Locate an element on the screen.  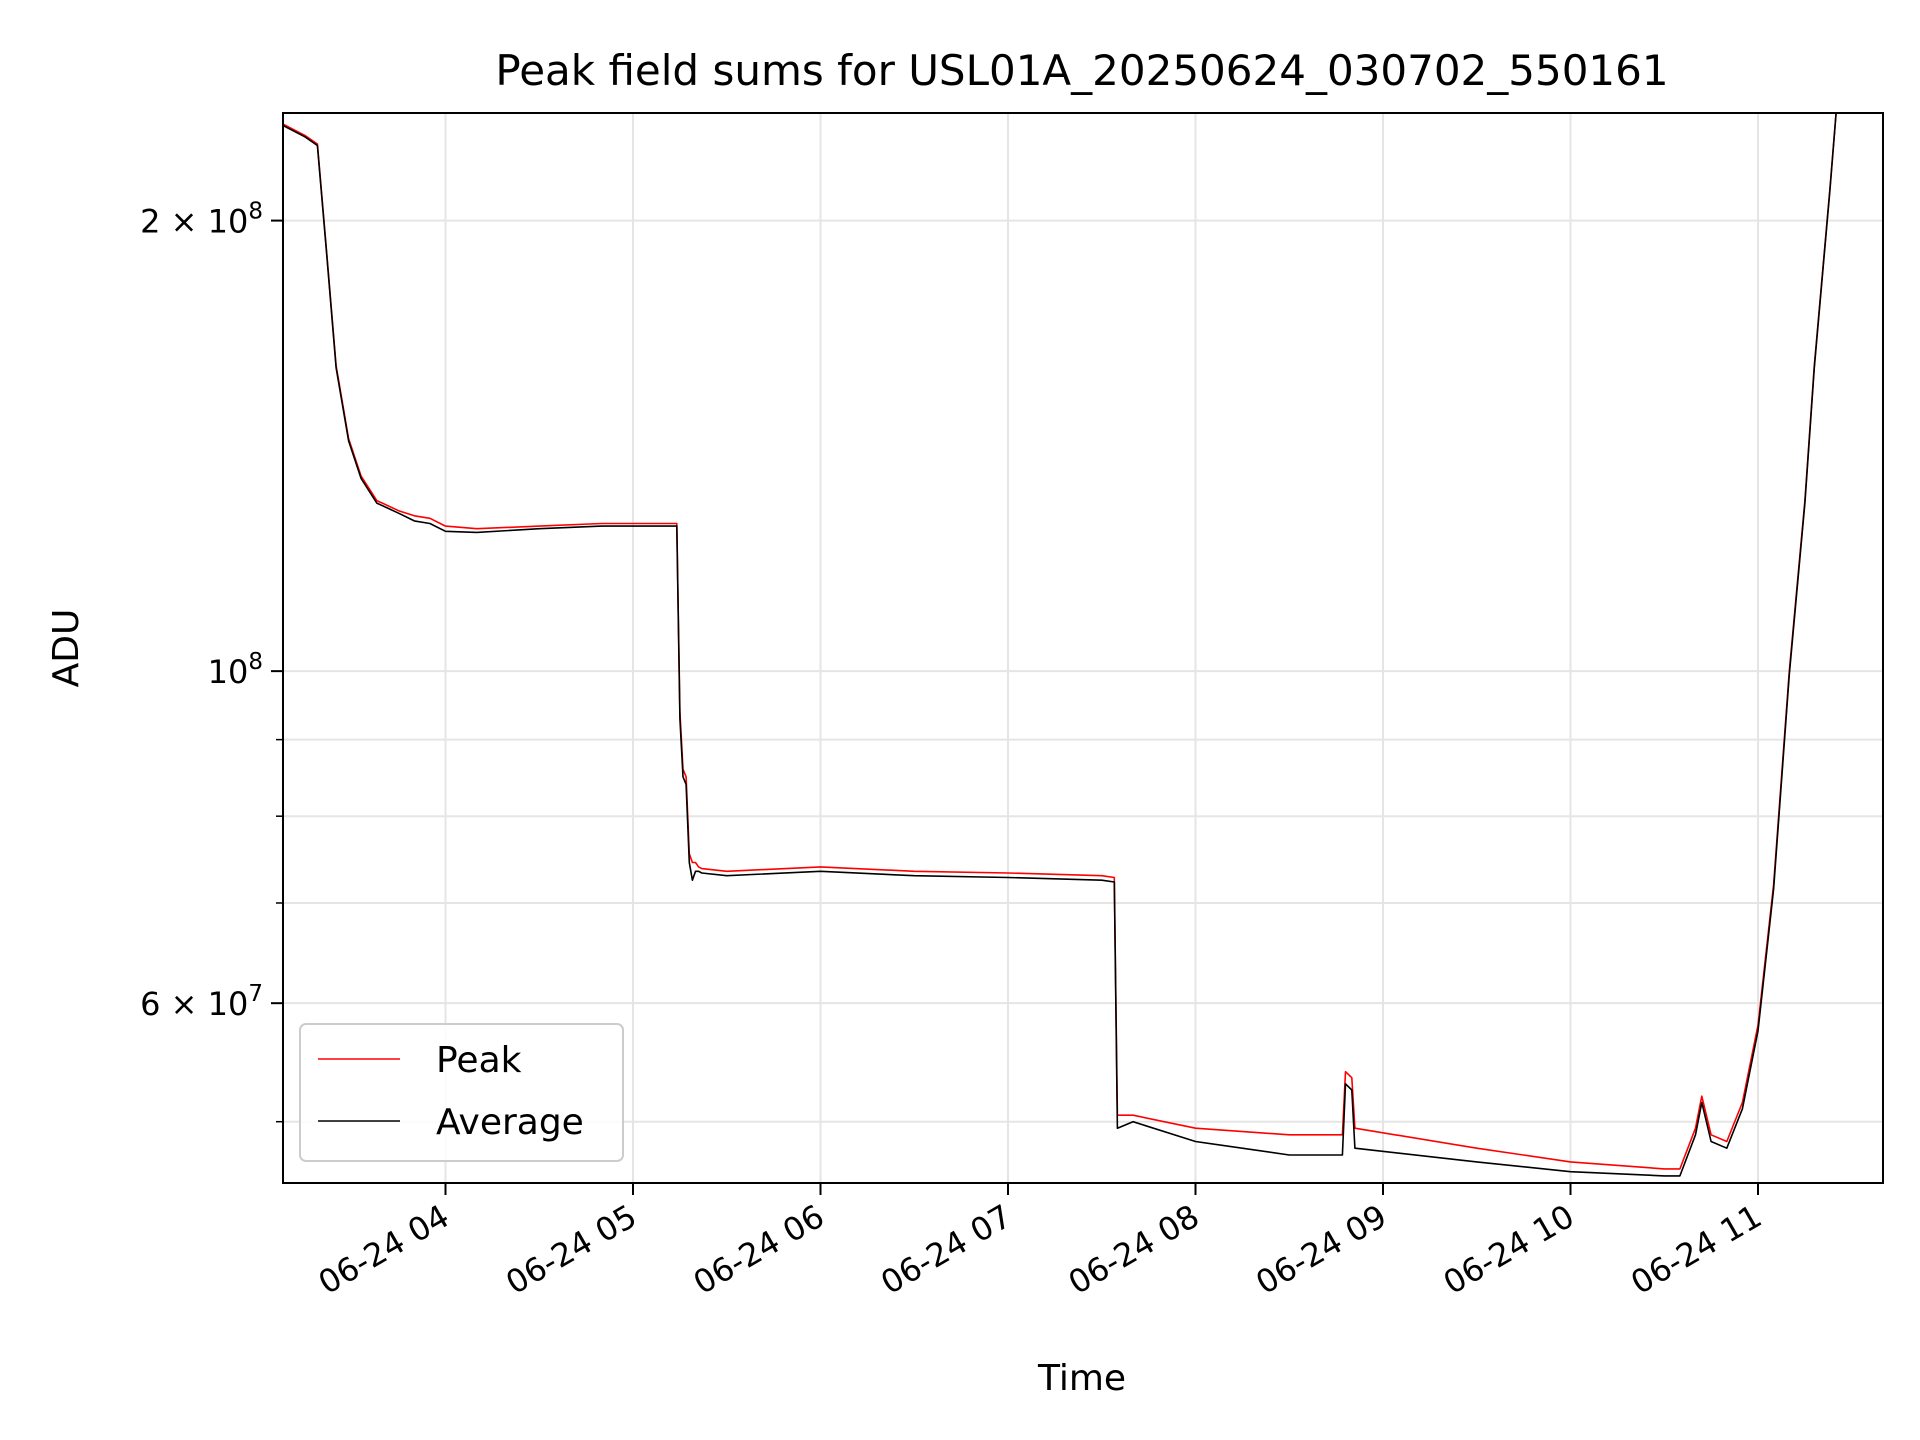
legend: Peak Average is located at coordinates (461, 1092).